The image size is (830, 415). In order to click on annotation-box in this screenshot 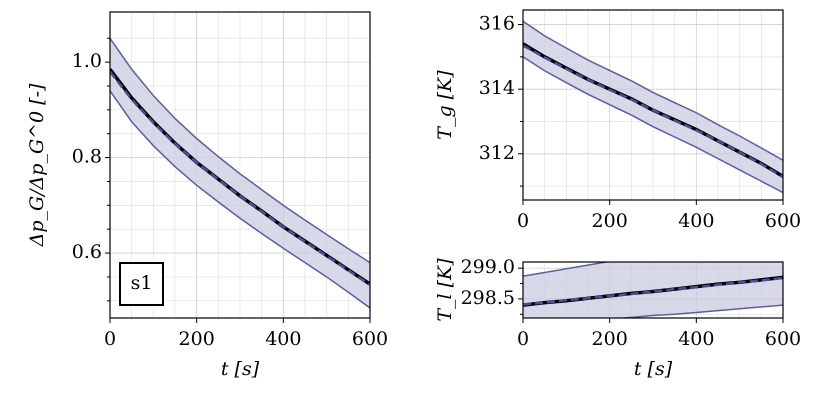, I will do `click(141, 284)`.